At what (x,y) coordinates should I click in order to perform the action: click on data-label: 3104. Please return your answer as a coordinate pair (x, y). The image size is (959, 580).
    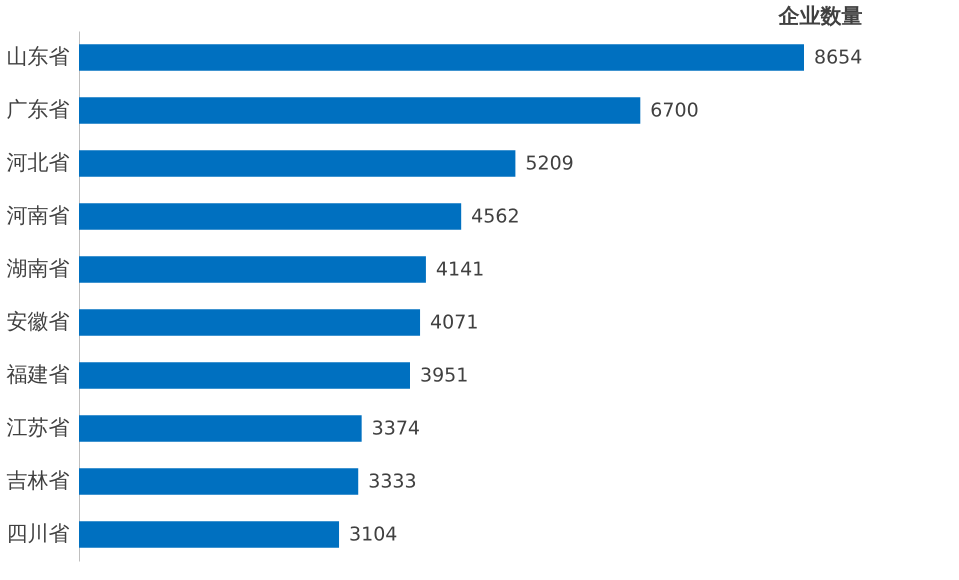
    Looking at the image, I should click on (373, 535).